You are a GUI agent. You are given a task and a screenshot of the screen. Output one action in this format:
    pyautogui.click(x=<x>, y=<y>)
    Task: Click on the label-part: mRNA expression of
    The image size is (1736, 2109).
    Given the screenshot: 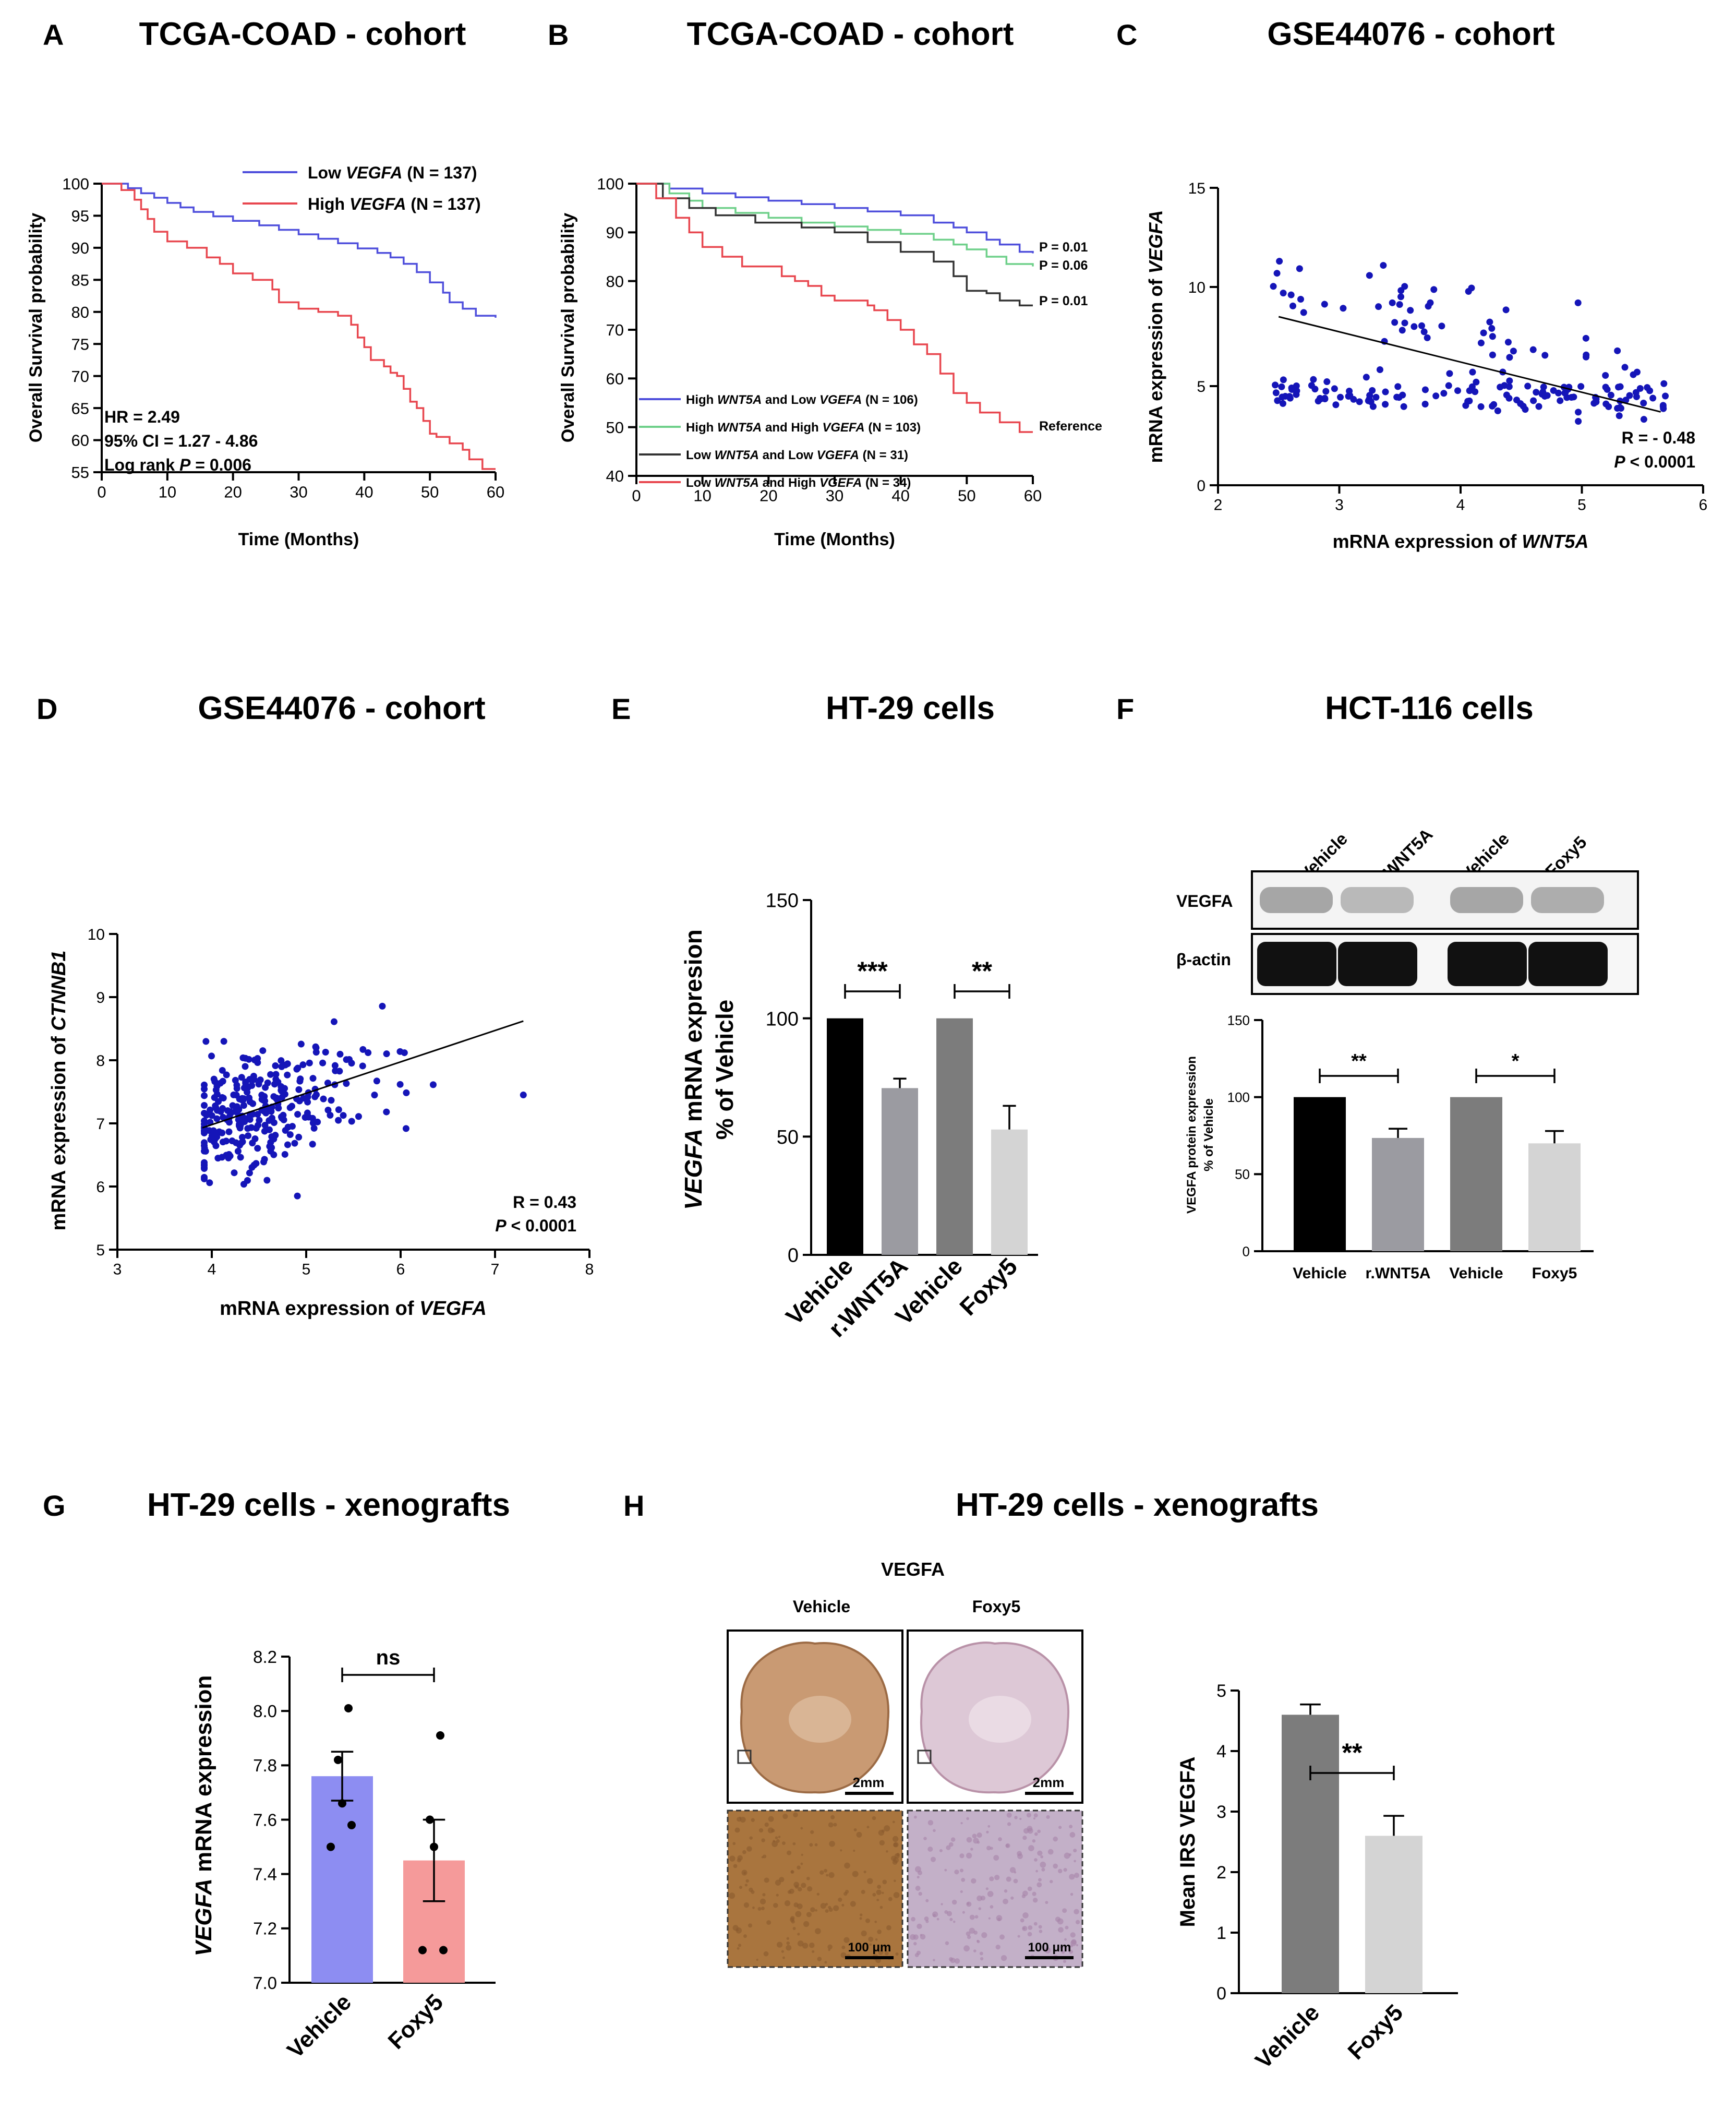 What is the action you would take?
    pyautogui.click(x=1155, y=368)
    